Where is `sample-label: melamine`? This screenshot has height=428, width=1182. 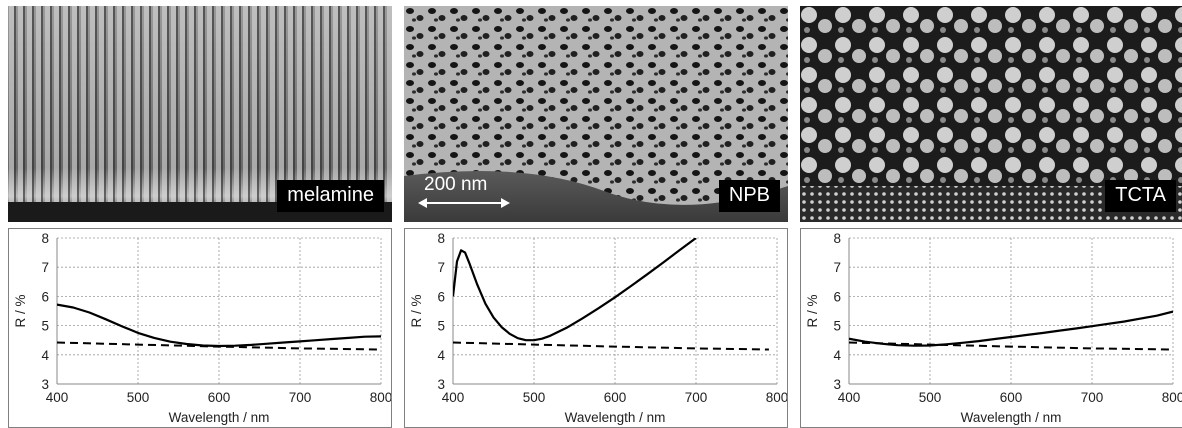
sample-label: melamine is located at coordinates (330, 196).